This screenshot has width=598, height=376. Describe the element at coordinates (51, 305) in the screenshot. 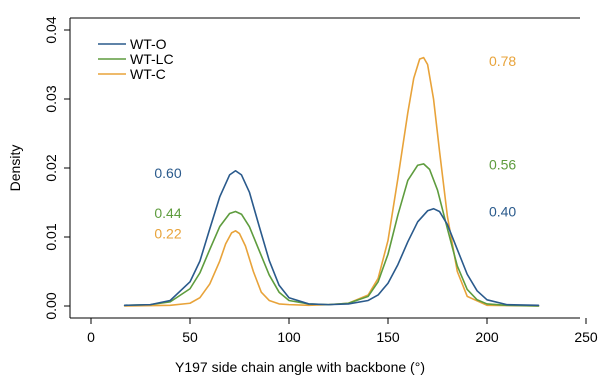

I see `y-tick-label: 0.00` at that location.